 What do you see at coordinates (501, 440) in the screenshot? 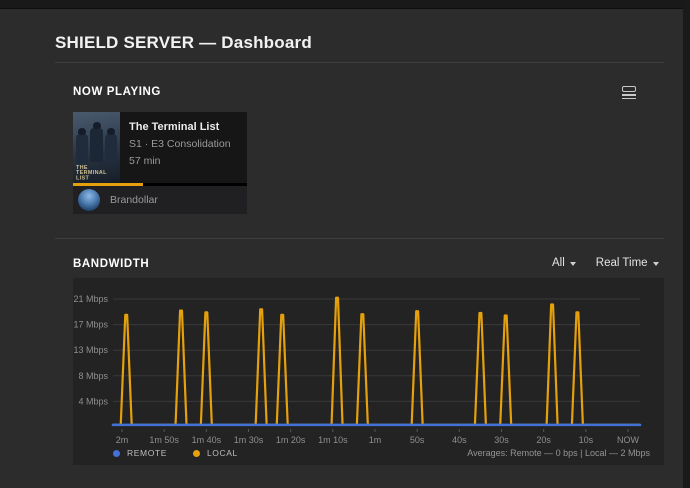
I see `svg-text: 30s` at bounding box center [501, 440].